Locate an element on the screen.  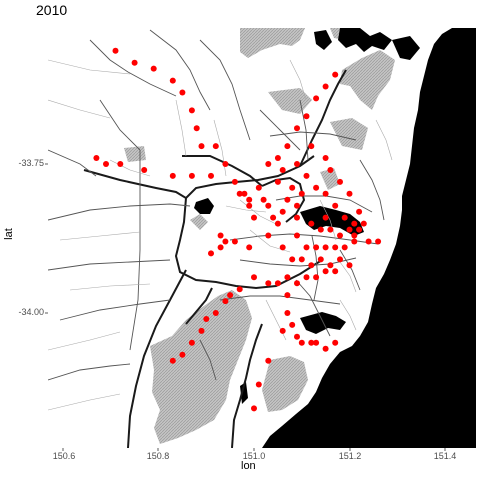
y-tick-label: -34.00 is located at coordinates (31, 312).